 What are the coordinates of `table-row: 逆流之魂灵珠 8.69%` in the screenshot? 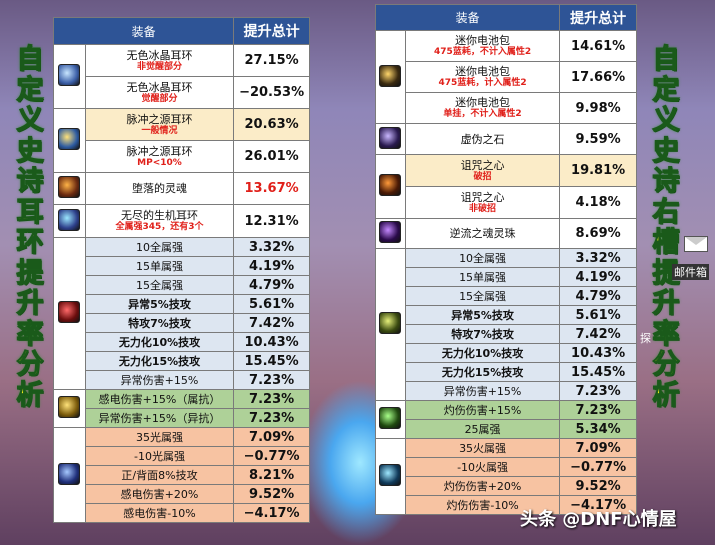 It's located at (506, 233).